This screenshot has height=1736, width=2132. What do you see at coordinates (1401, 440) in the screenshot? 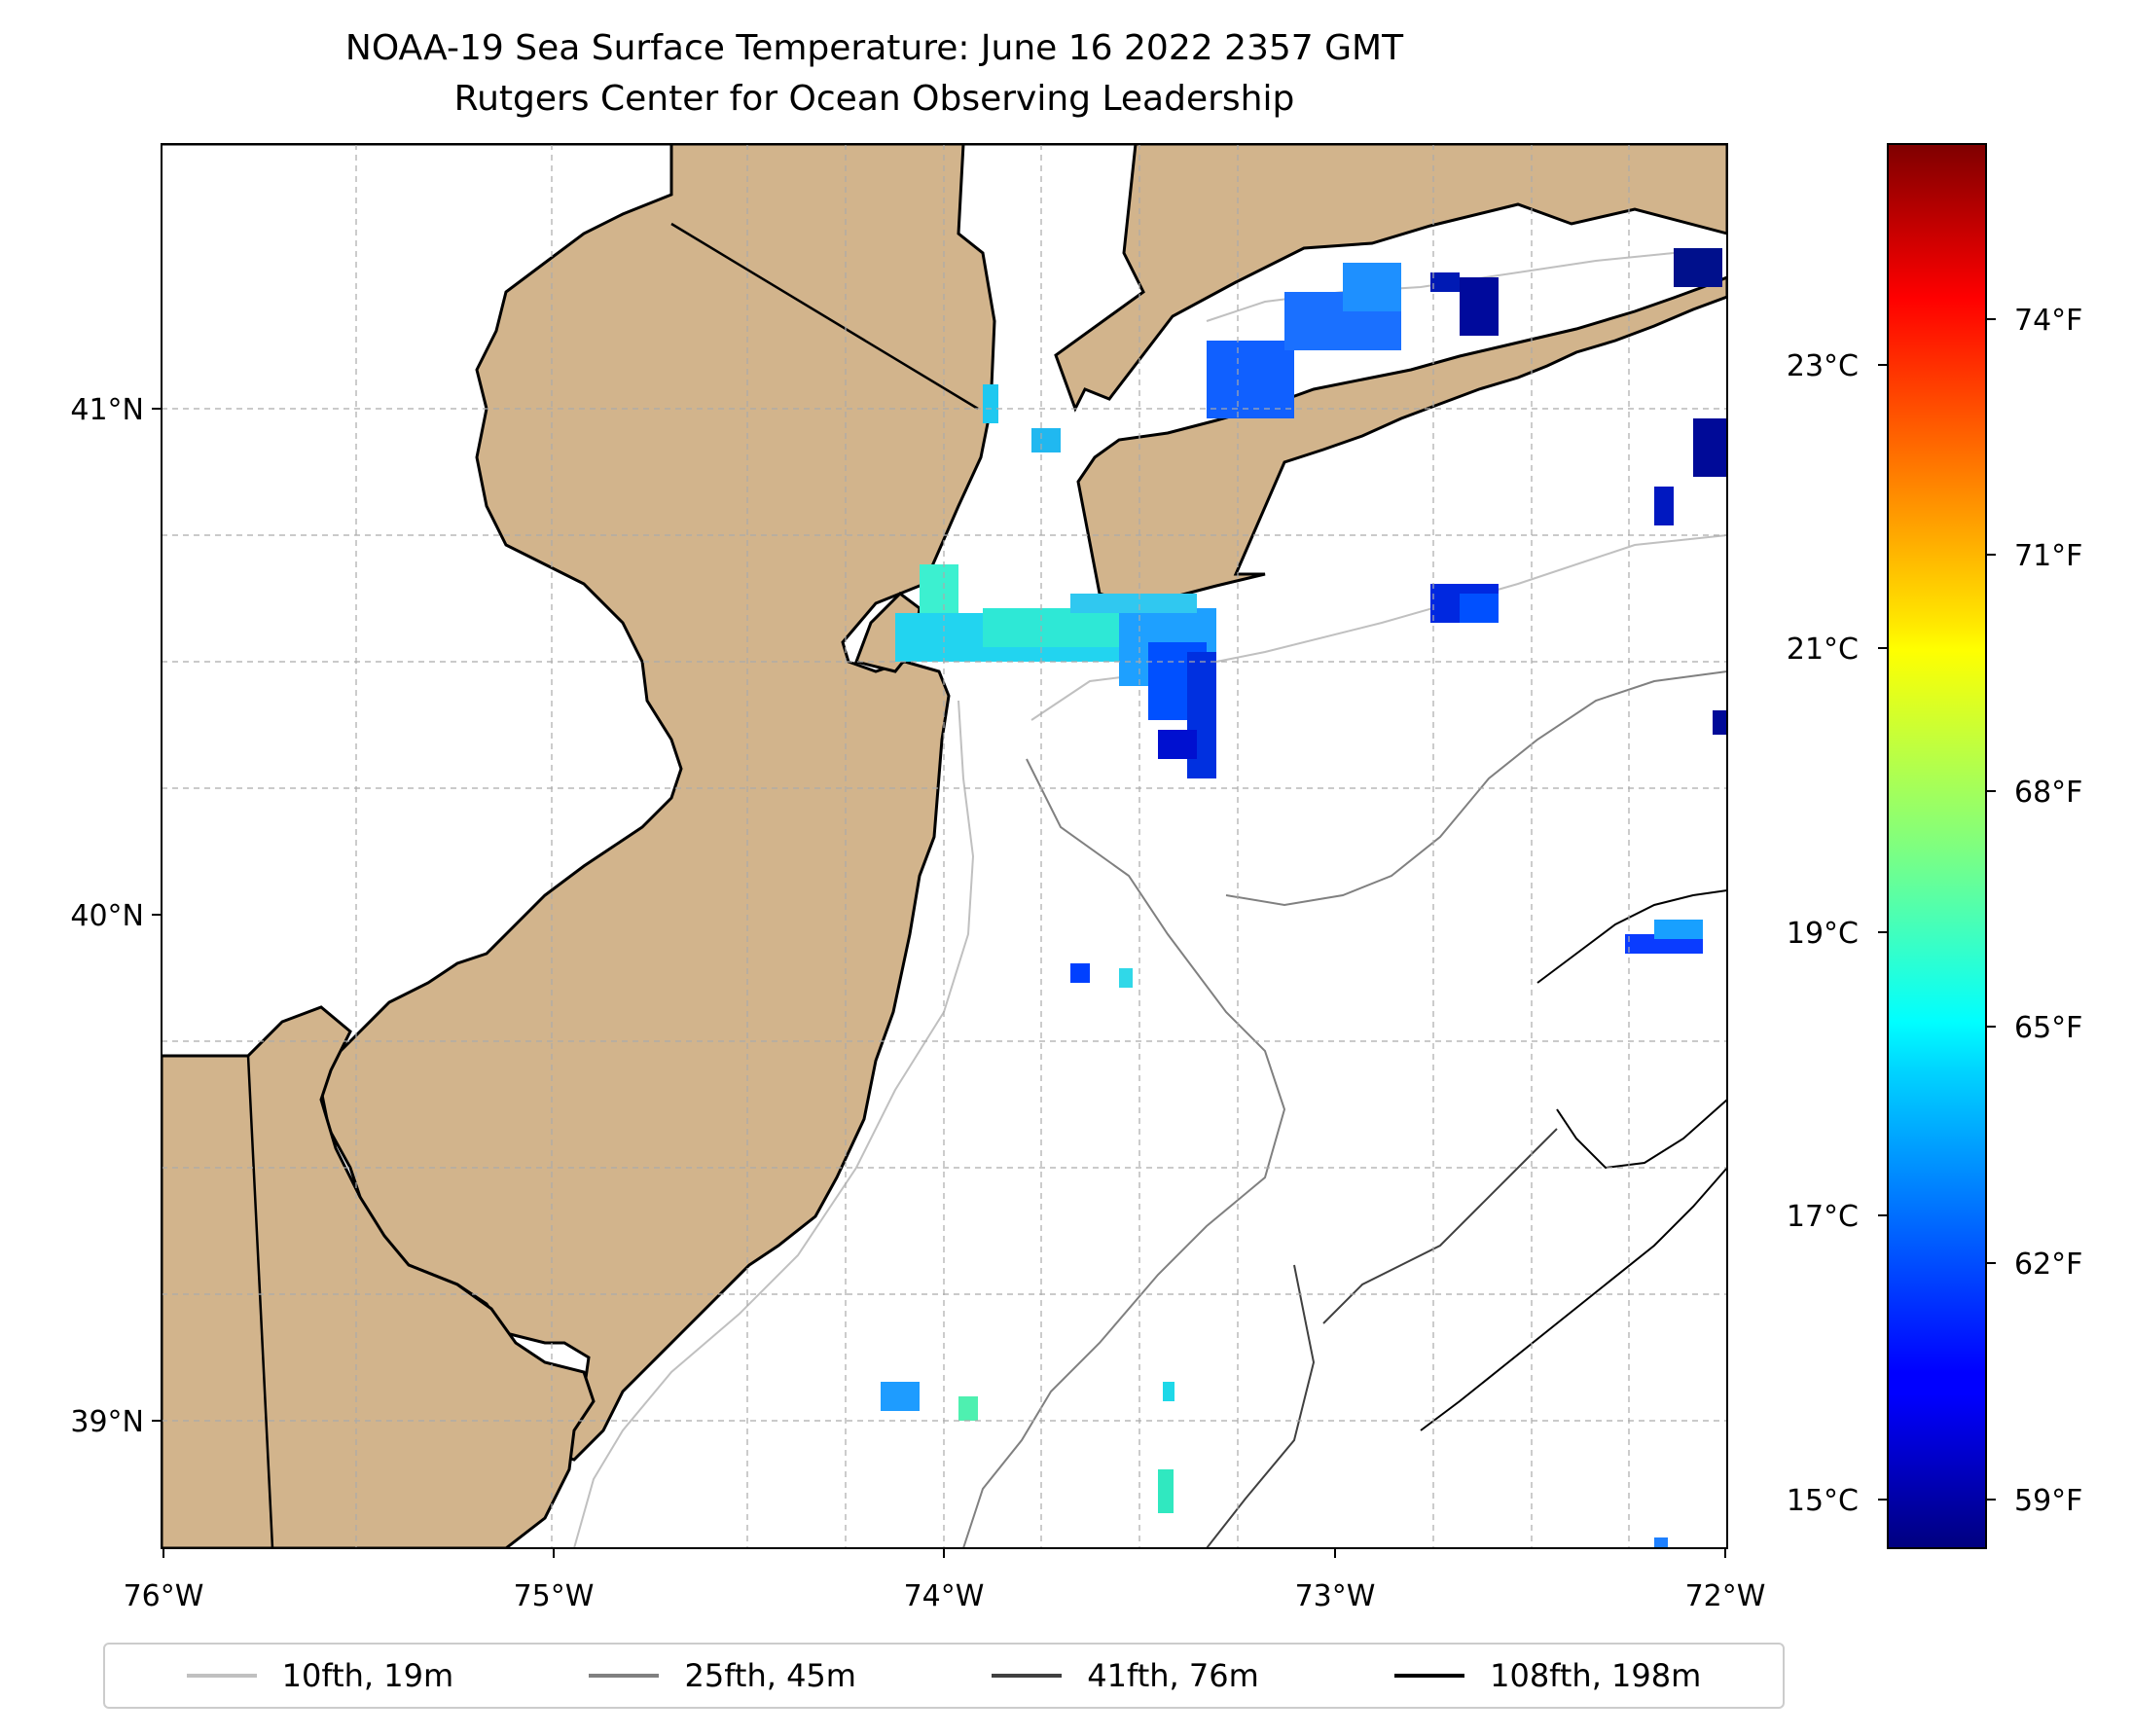
I see `long-island-land` at bounding box center [1401, 440].